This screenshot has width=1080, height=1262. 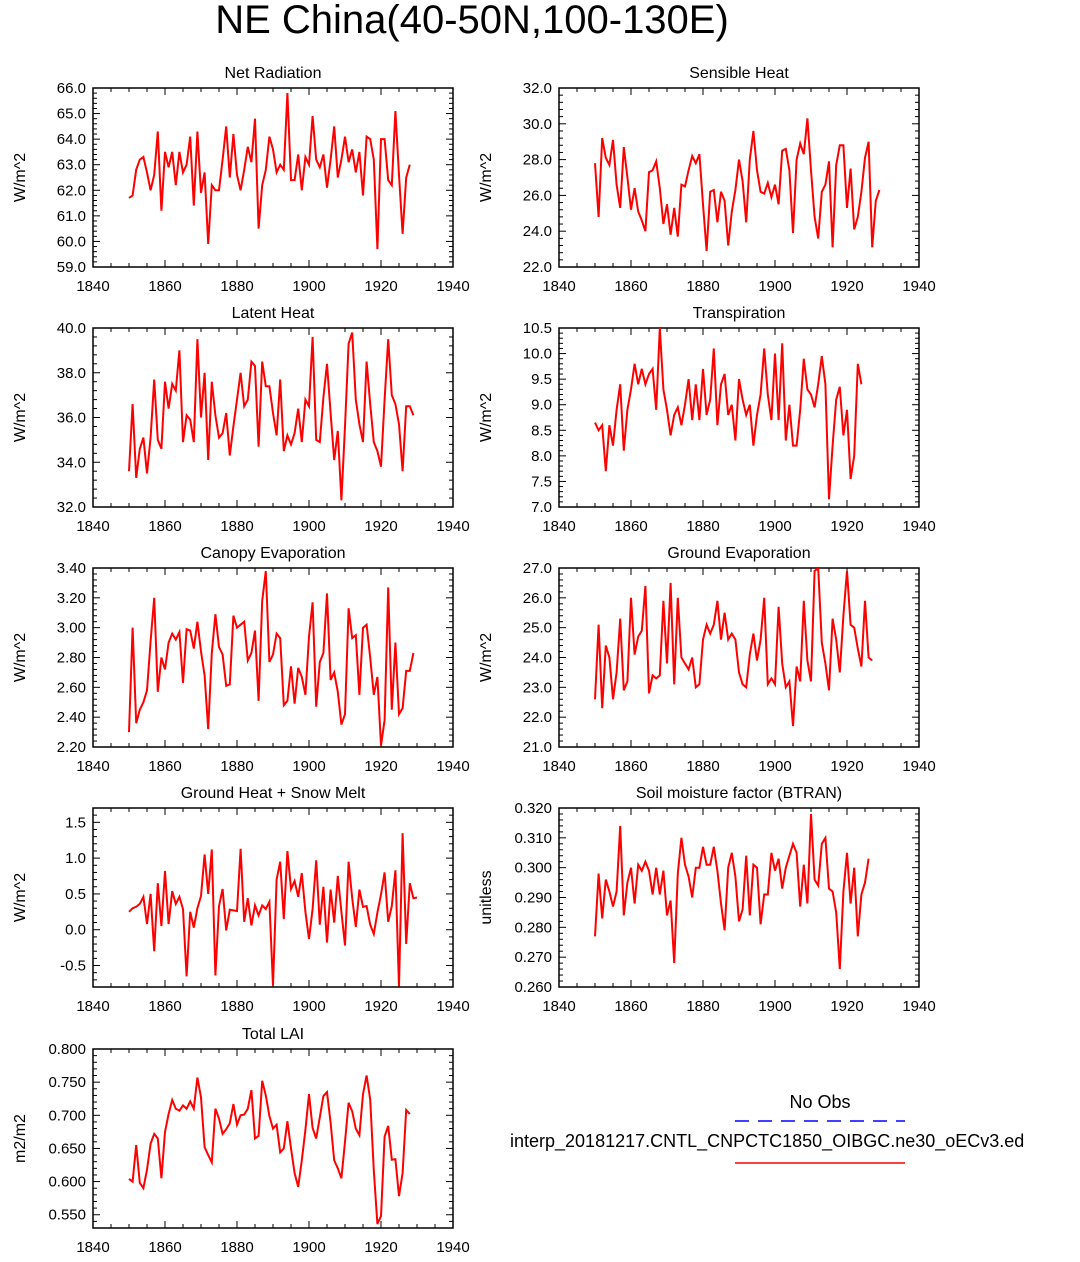 I want to click on y-tick-label: 10.0, so click(x=537, y=354).